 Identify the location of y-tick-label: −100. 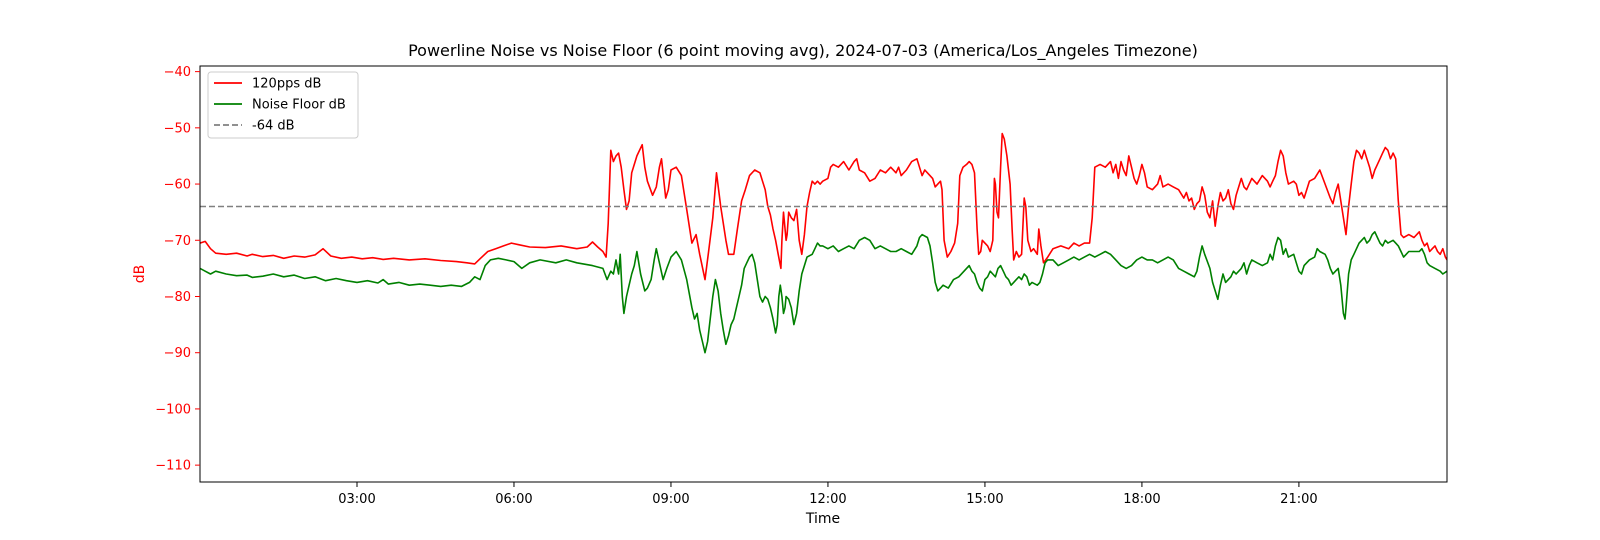
(173, 409).